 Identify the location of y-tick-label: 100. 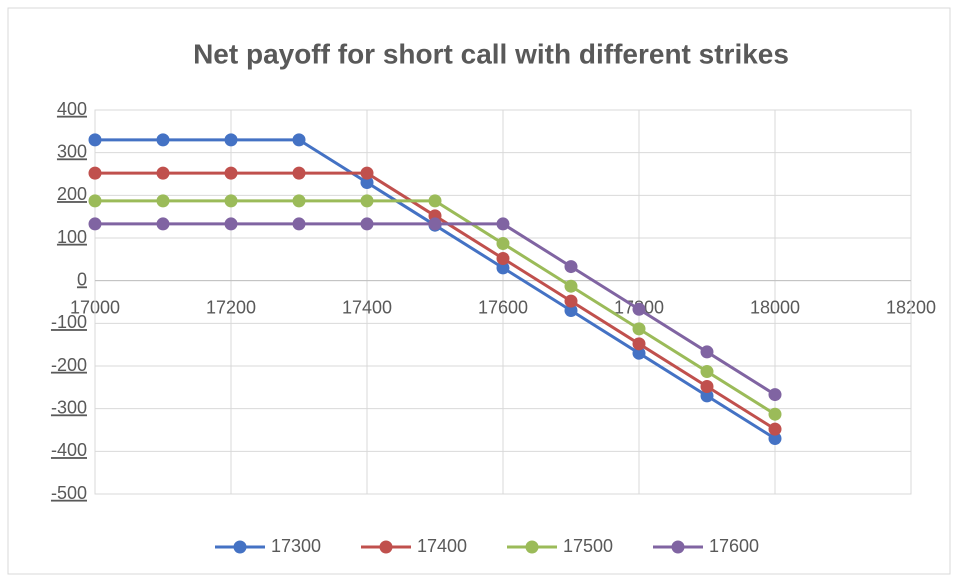
(72, 237).